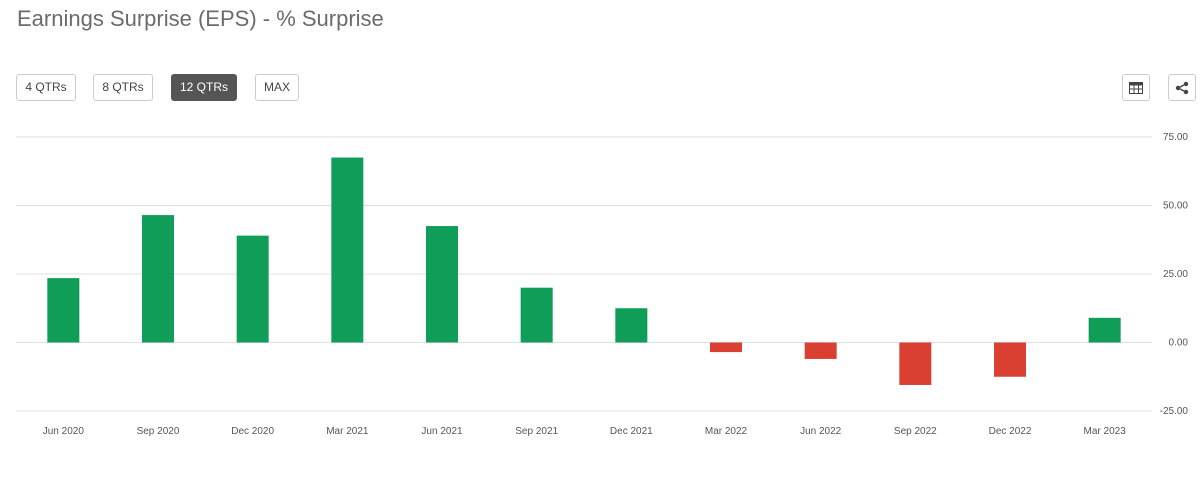  What do you see at coordinates (252, 289) in the screenshot?
I see `bar-dec-2020` at bounding box center [252, 289].